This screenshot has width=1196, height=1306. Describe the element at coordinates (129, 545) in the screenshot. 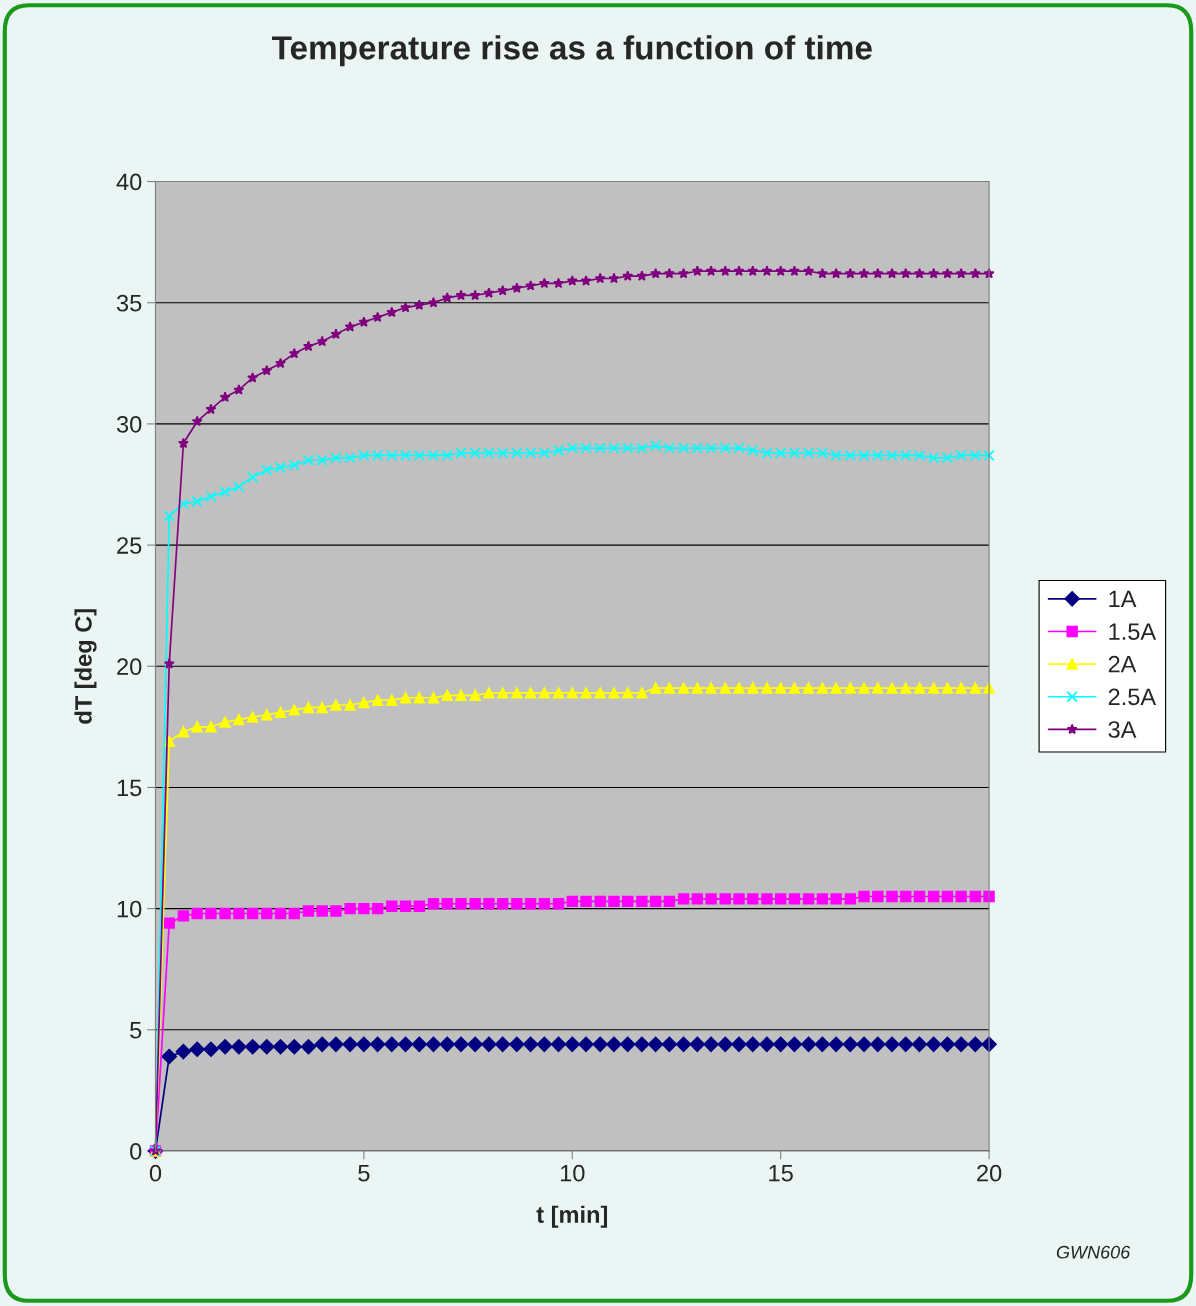

I see `y-tick-label: 25` at that location.